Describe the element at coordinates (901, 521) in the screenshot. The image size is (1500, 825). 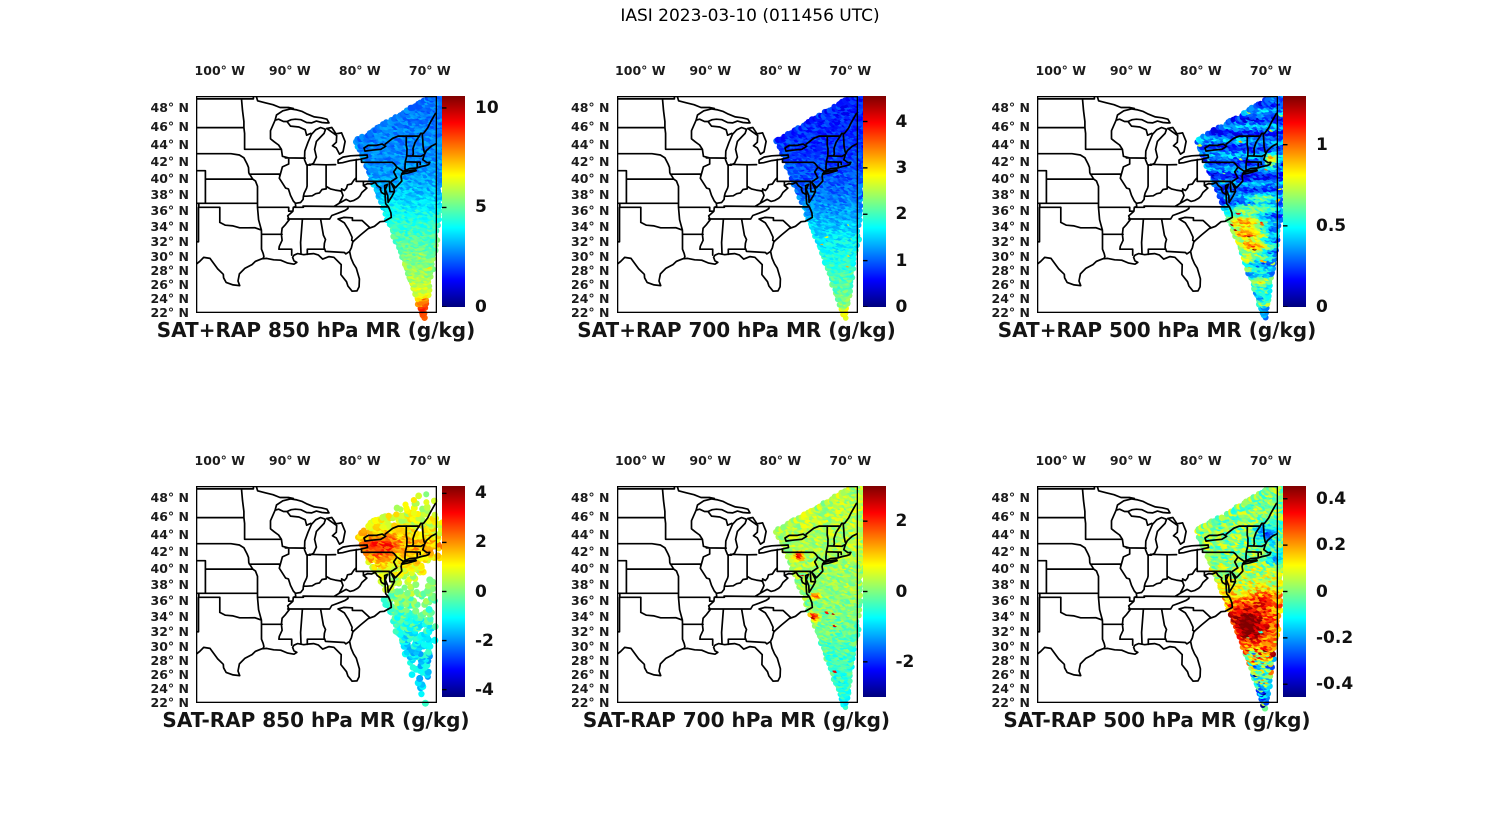
I see `colorbar-tick-label: 2` at that location.